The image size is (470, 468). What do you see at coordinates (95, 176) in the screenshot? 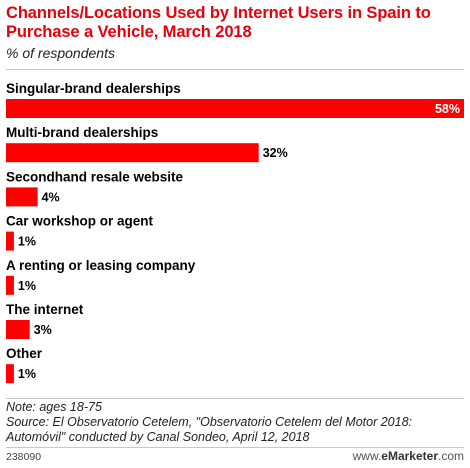
I see `category-label: Secondhand resale website` at bounding box center [95, 176].